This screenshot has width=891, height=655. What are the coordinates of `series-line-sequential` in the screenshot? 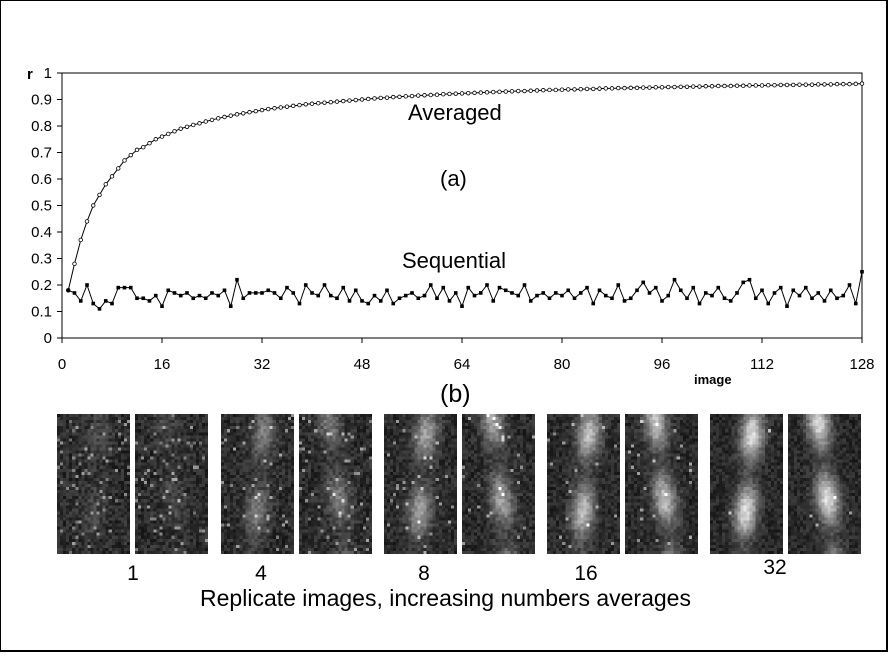 It's located at (465, 290).